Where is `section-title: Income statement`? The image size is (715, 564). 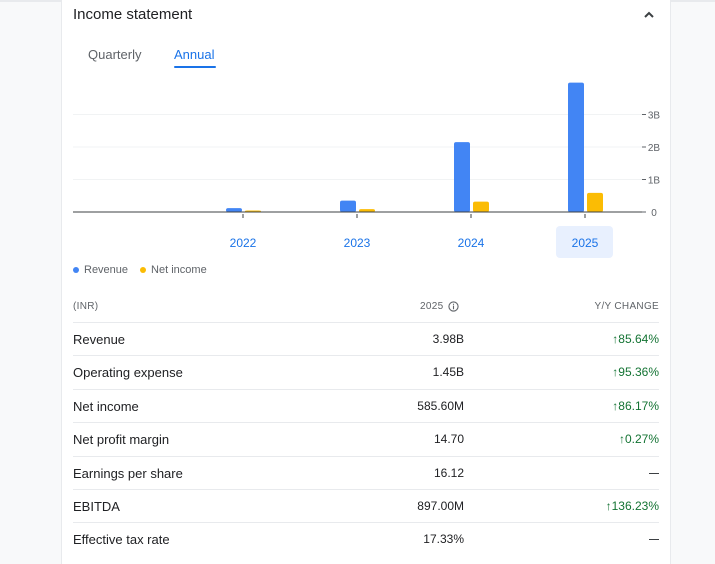 section-title: Income statement is located at coordinates (133, 14).